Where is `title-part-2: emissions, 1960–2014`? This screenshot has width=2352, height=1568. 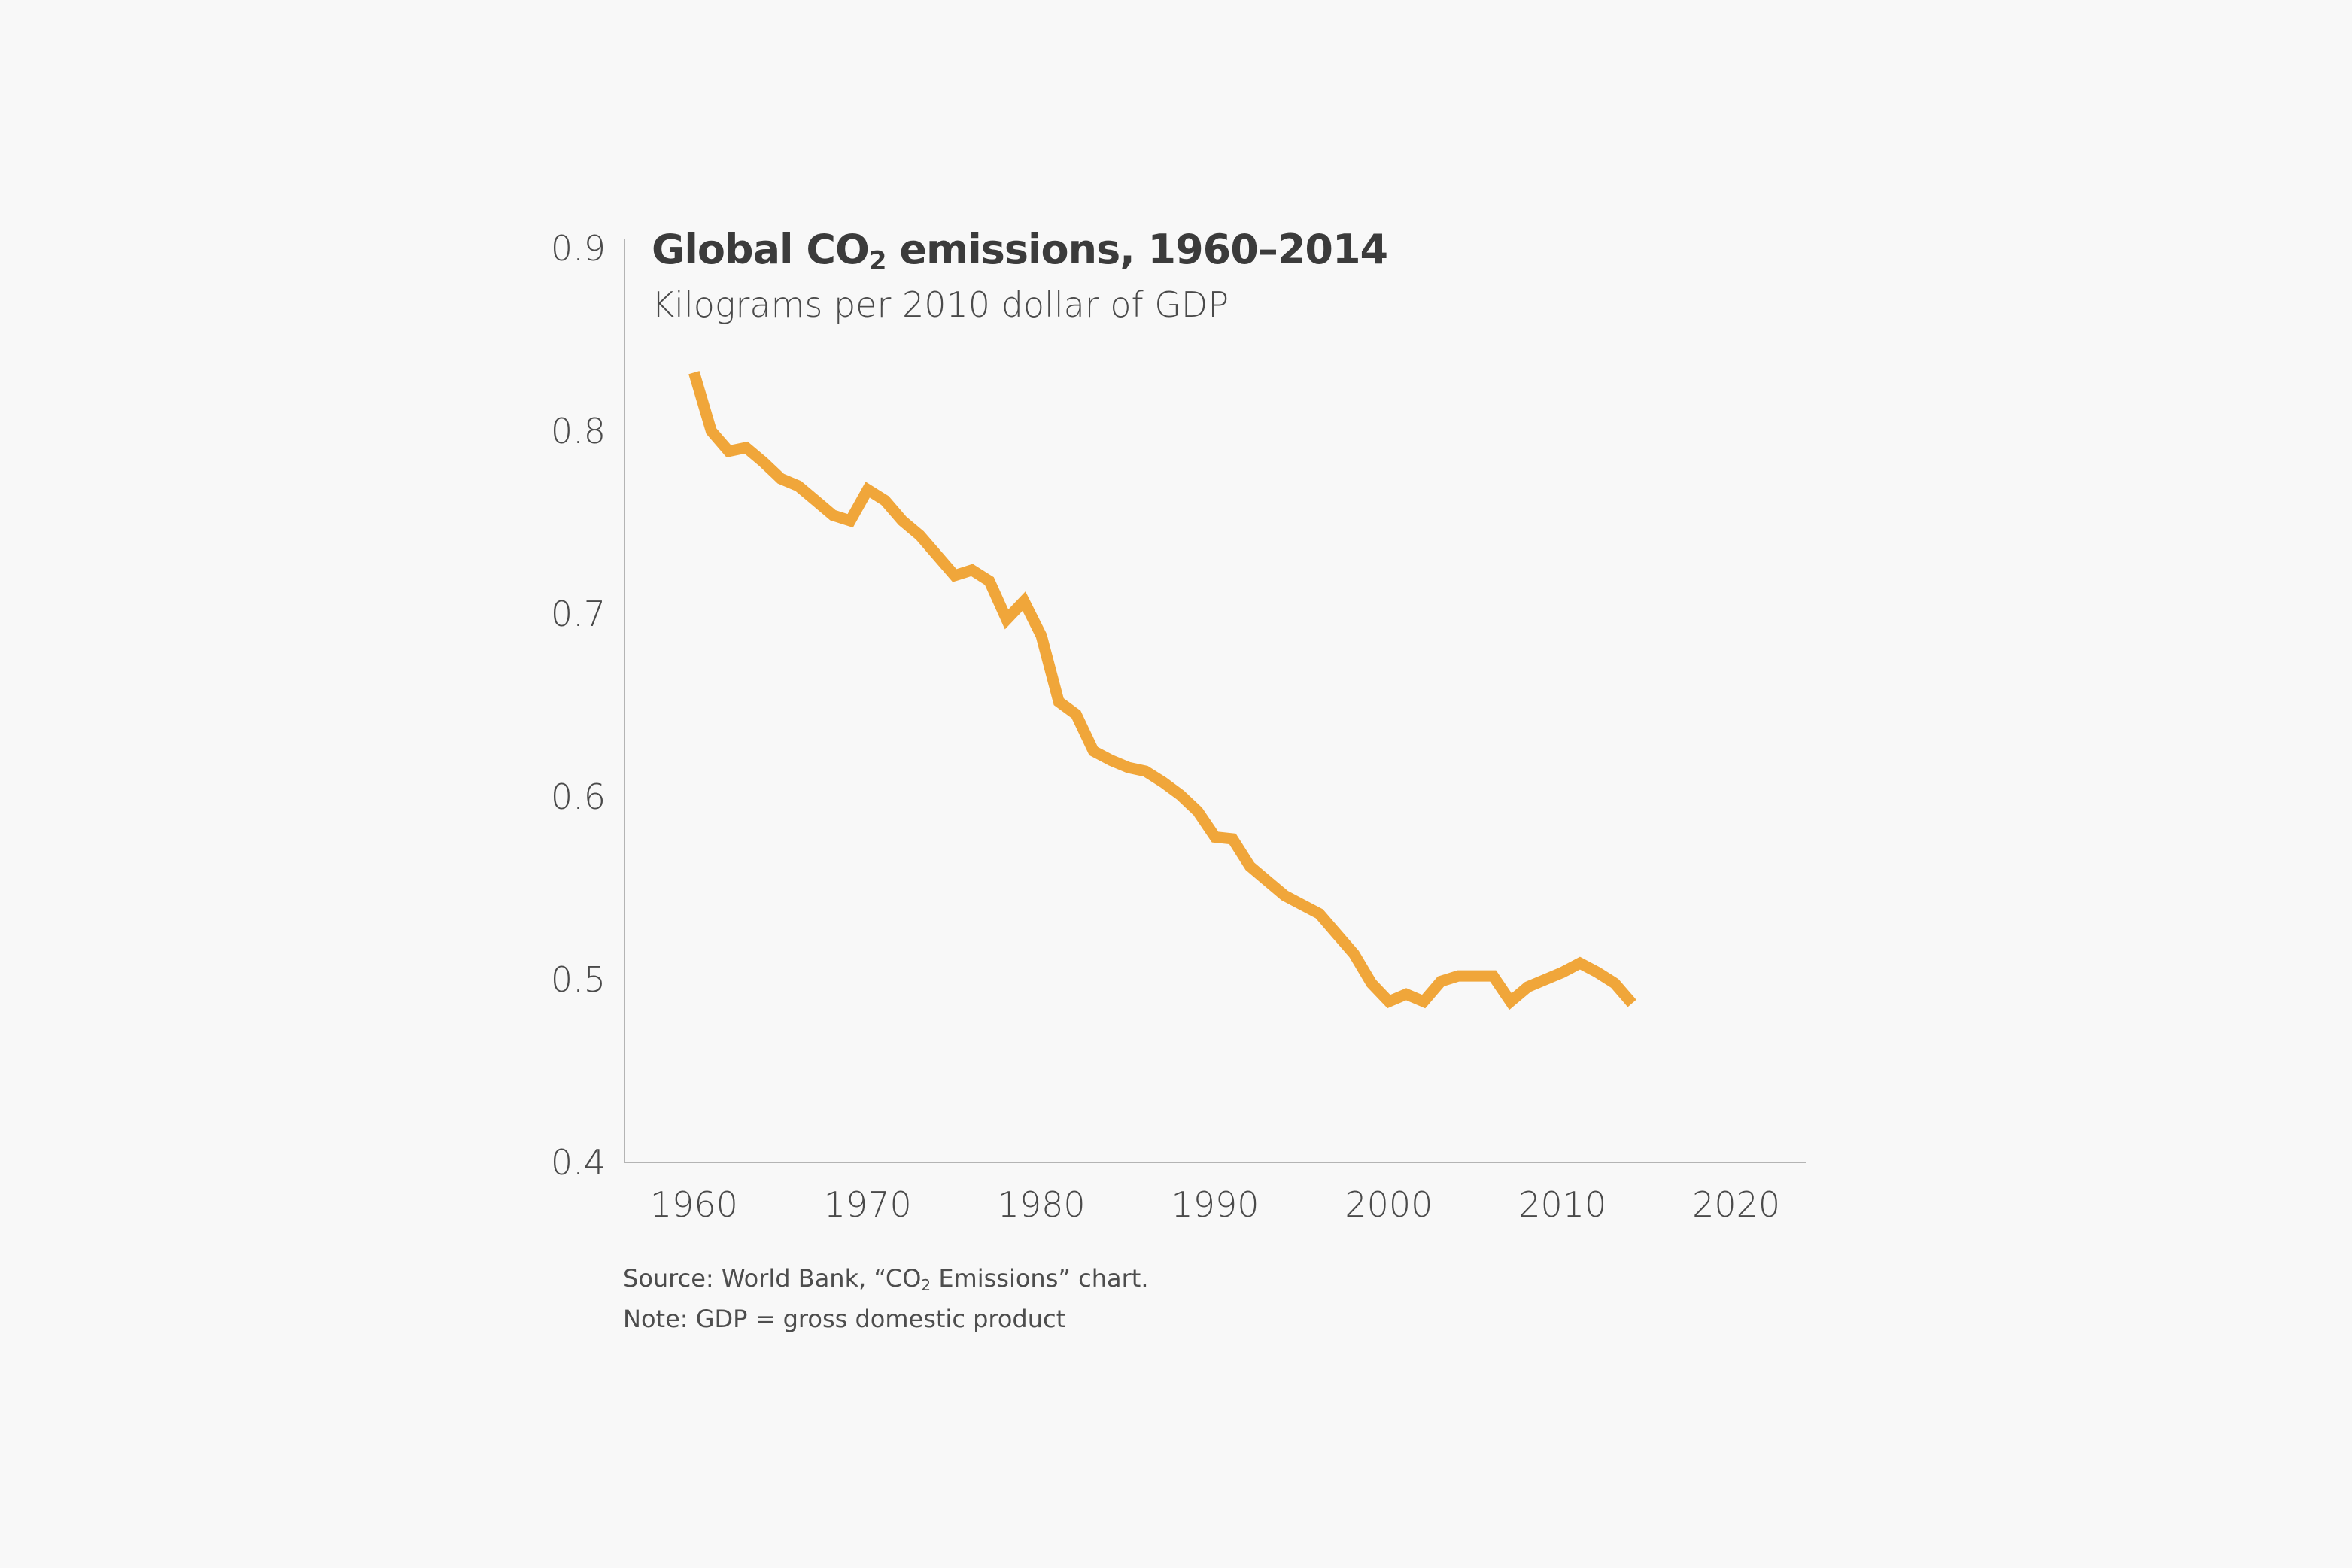 title-part-2: emissions, 1960–2014 is located at coordinates (1137, 250).